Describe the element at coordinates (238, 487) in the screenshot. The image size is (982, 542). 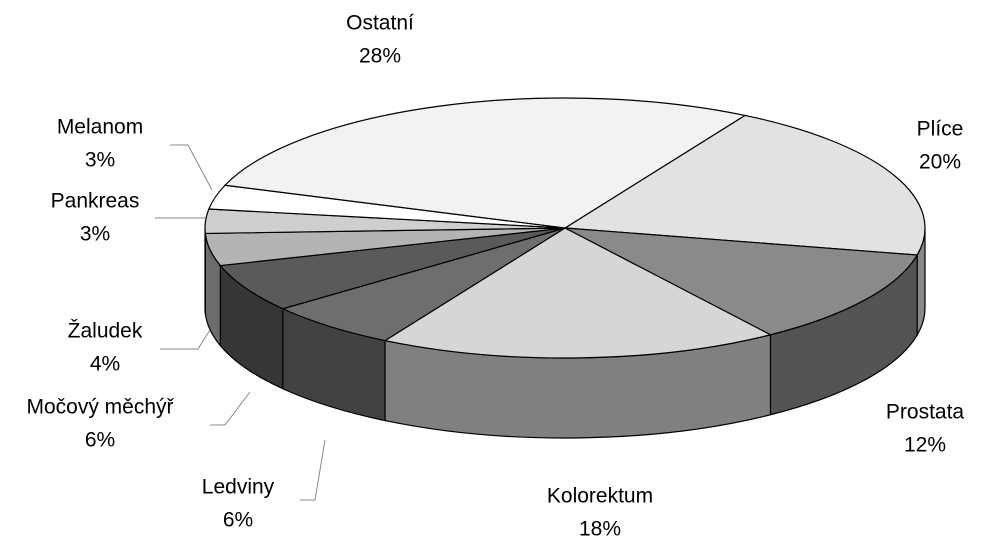
I see `slice-label: Ledviny` at that location.